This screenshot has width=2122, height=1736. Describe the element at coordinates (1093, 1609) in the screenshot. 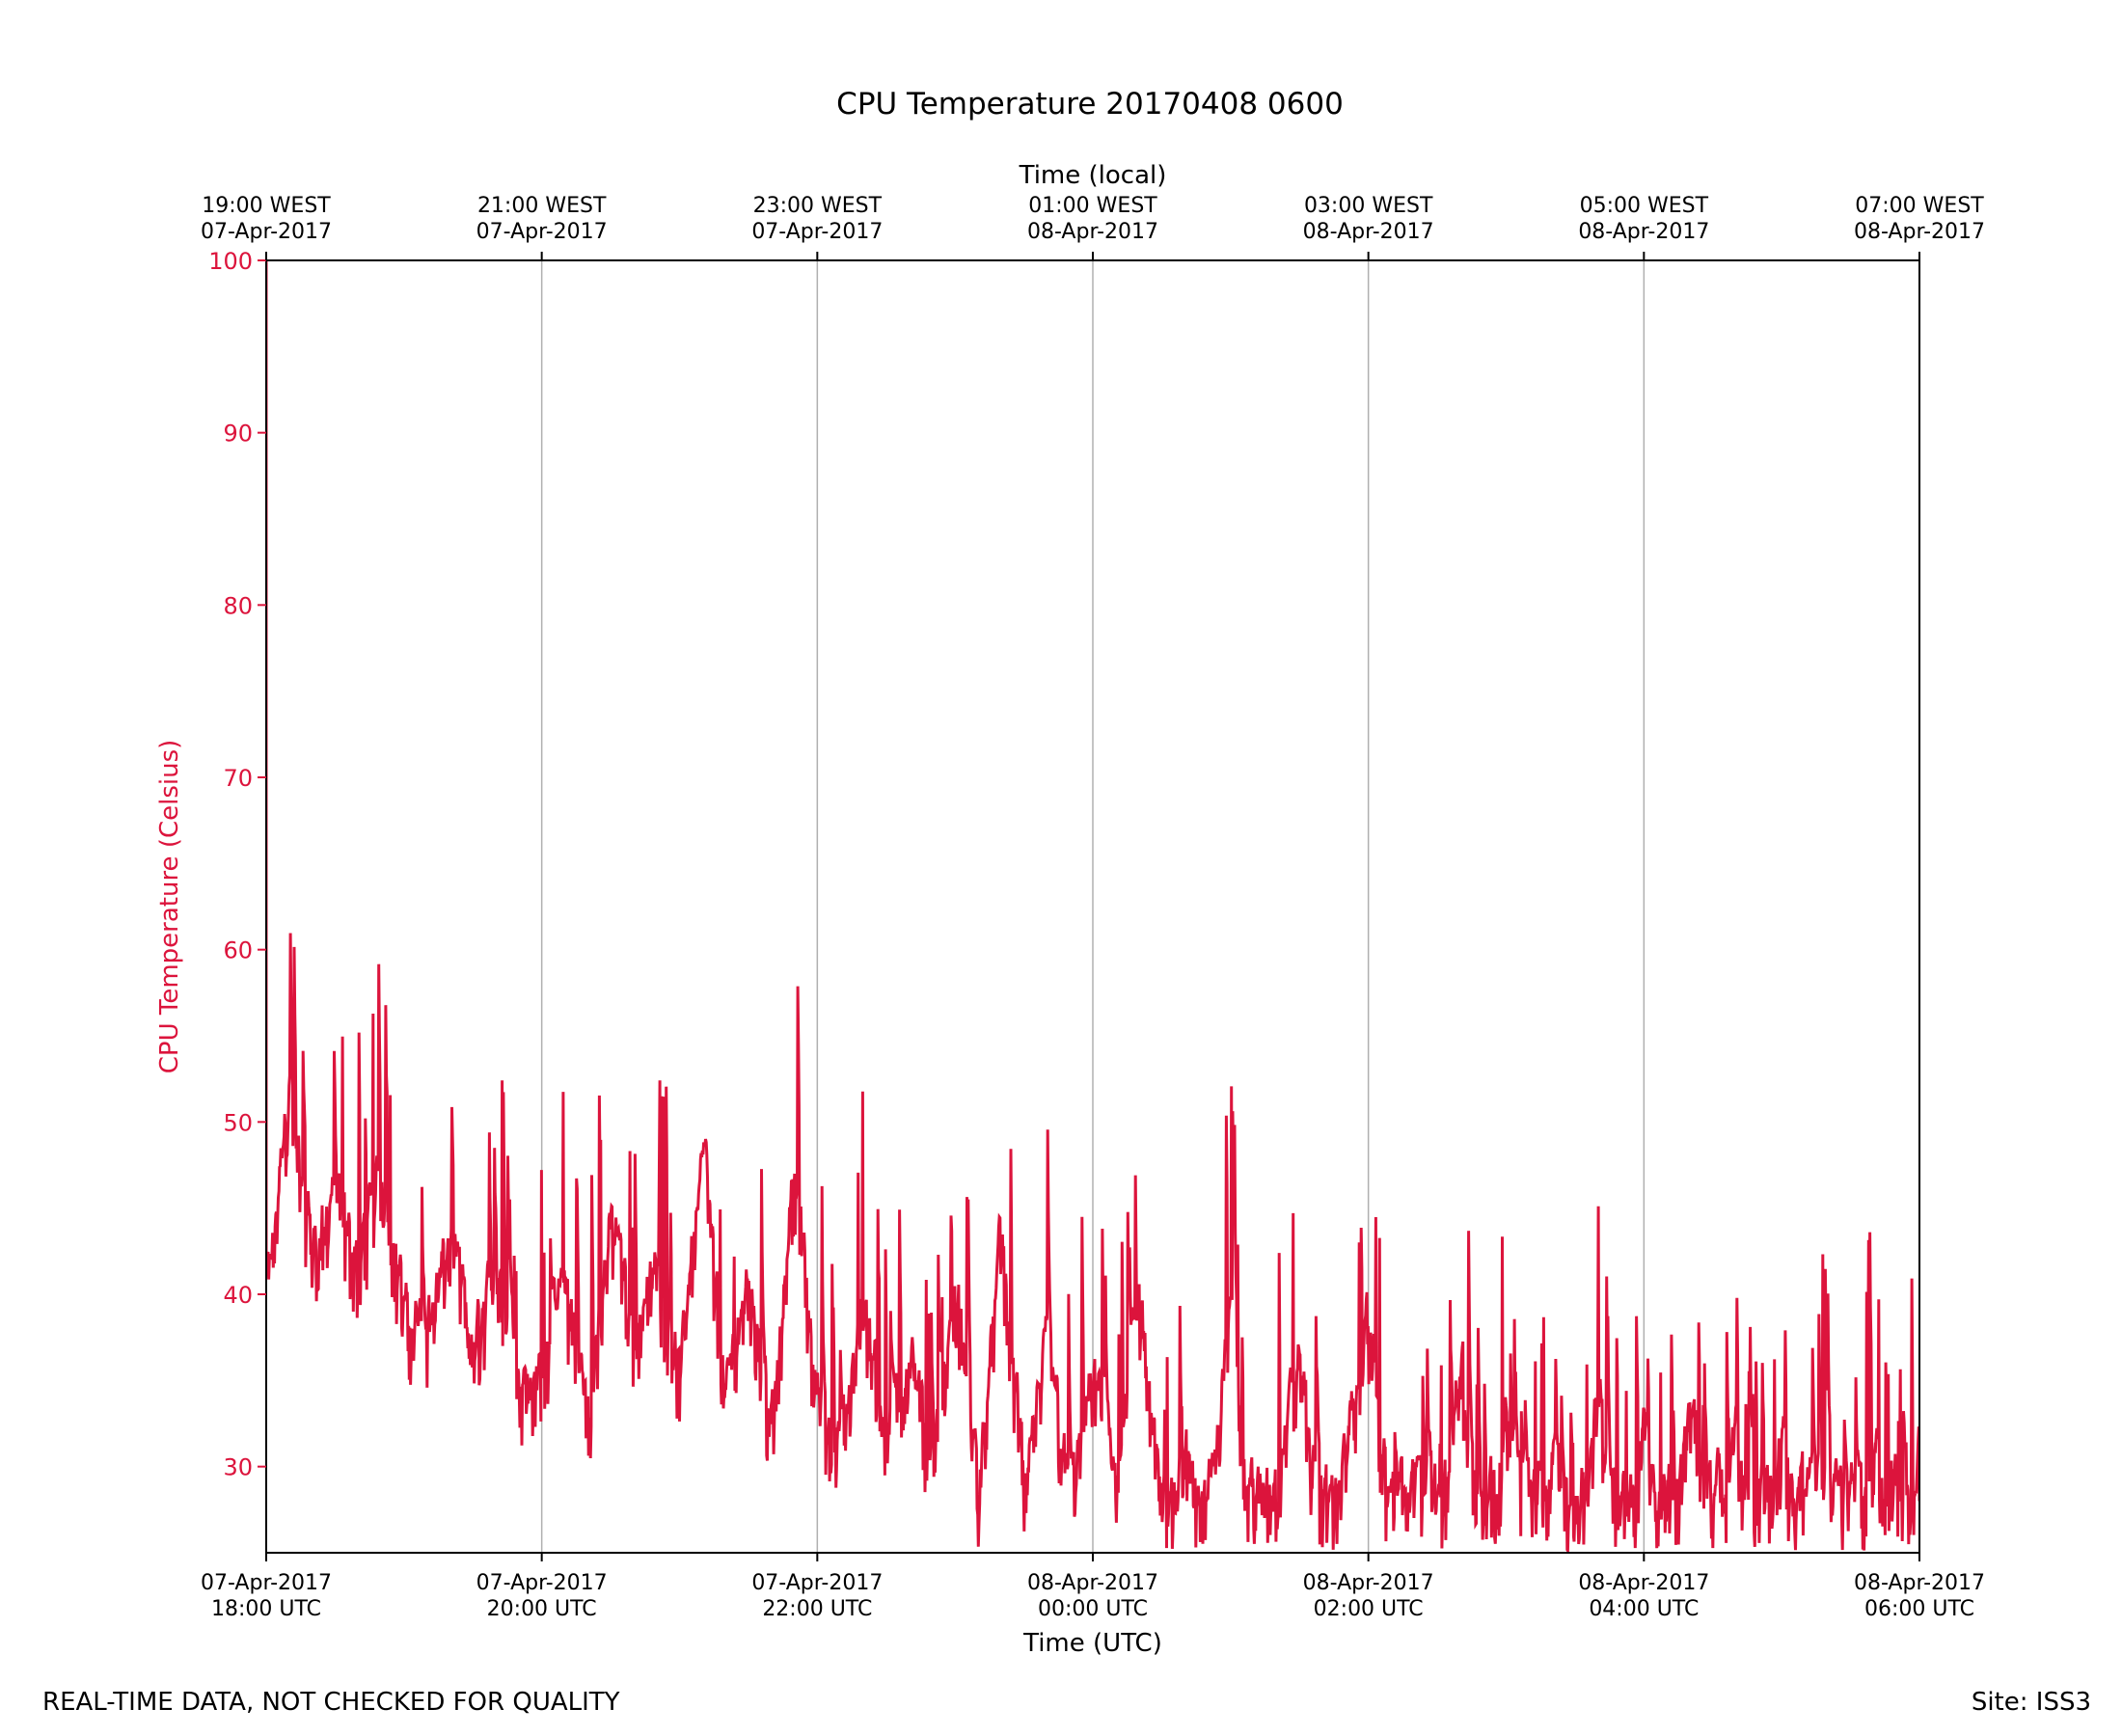

I see `x-tick-label-utc-time-3: 00:00 UTC` at that location.